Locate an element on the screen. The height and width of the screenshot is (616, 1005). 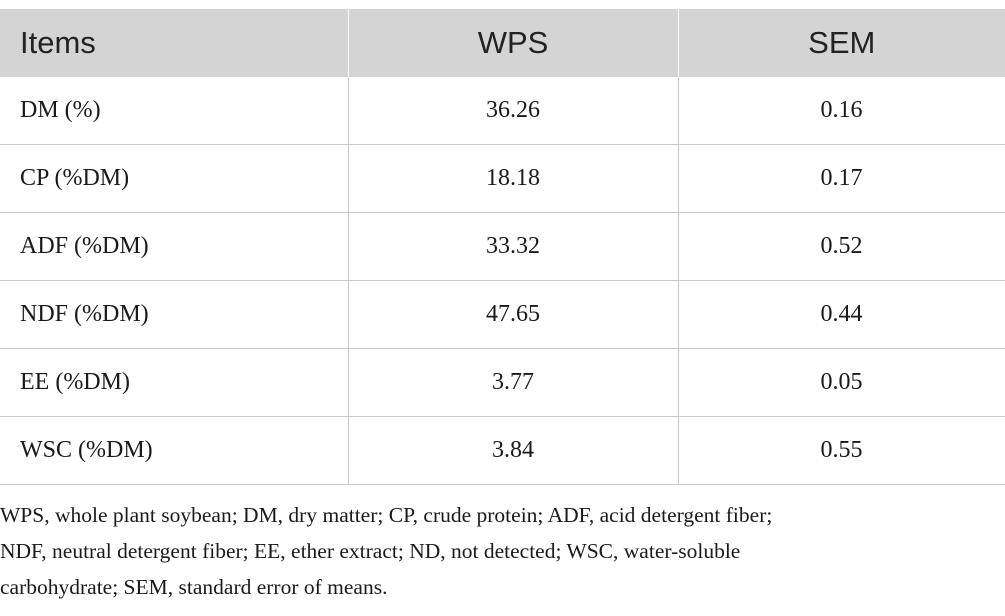
row-item-label: CP (%DM) is located at coordinates (174, 178).